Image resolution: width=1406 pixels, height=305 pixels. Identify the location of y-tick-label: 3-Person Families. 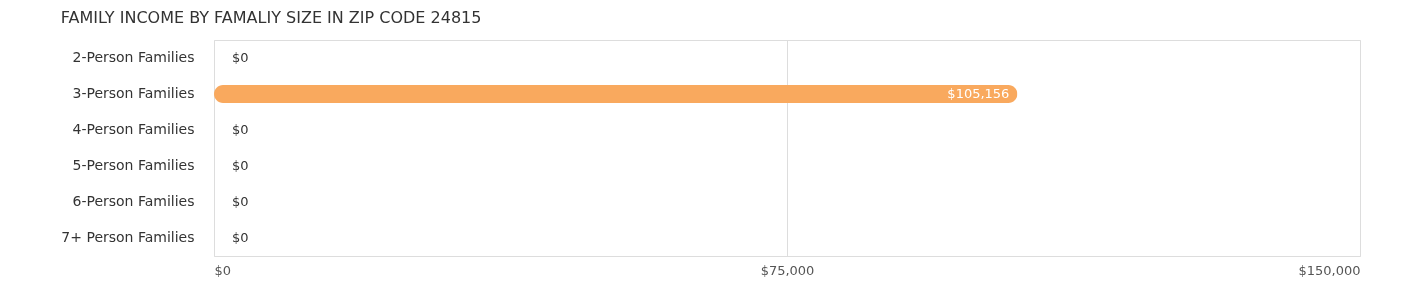
(133, 93).